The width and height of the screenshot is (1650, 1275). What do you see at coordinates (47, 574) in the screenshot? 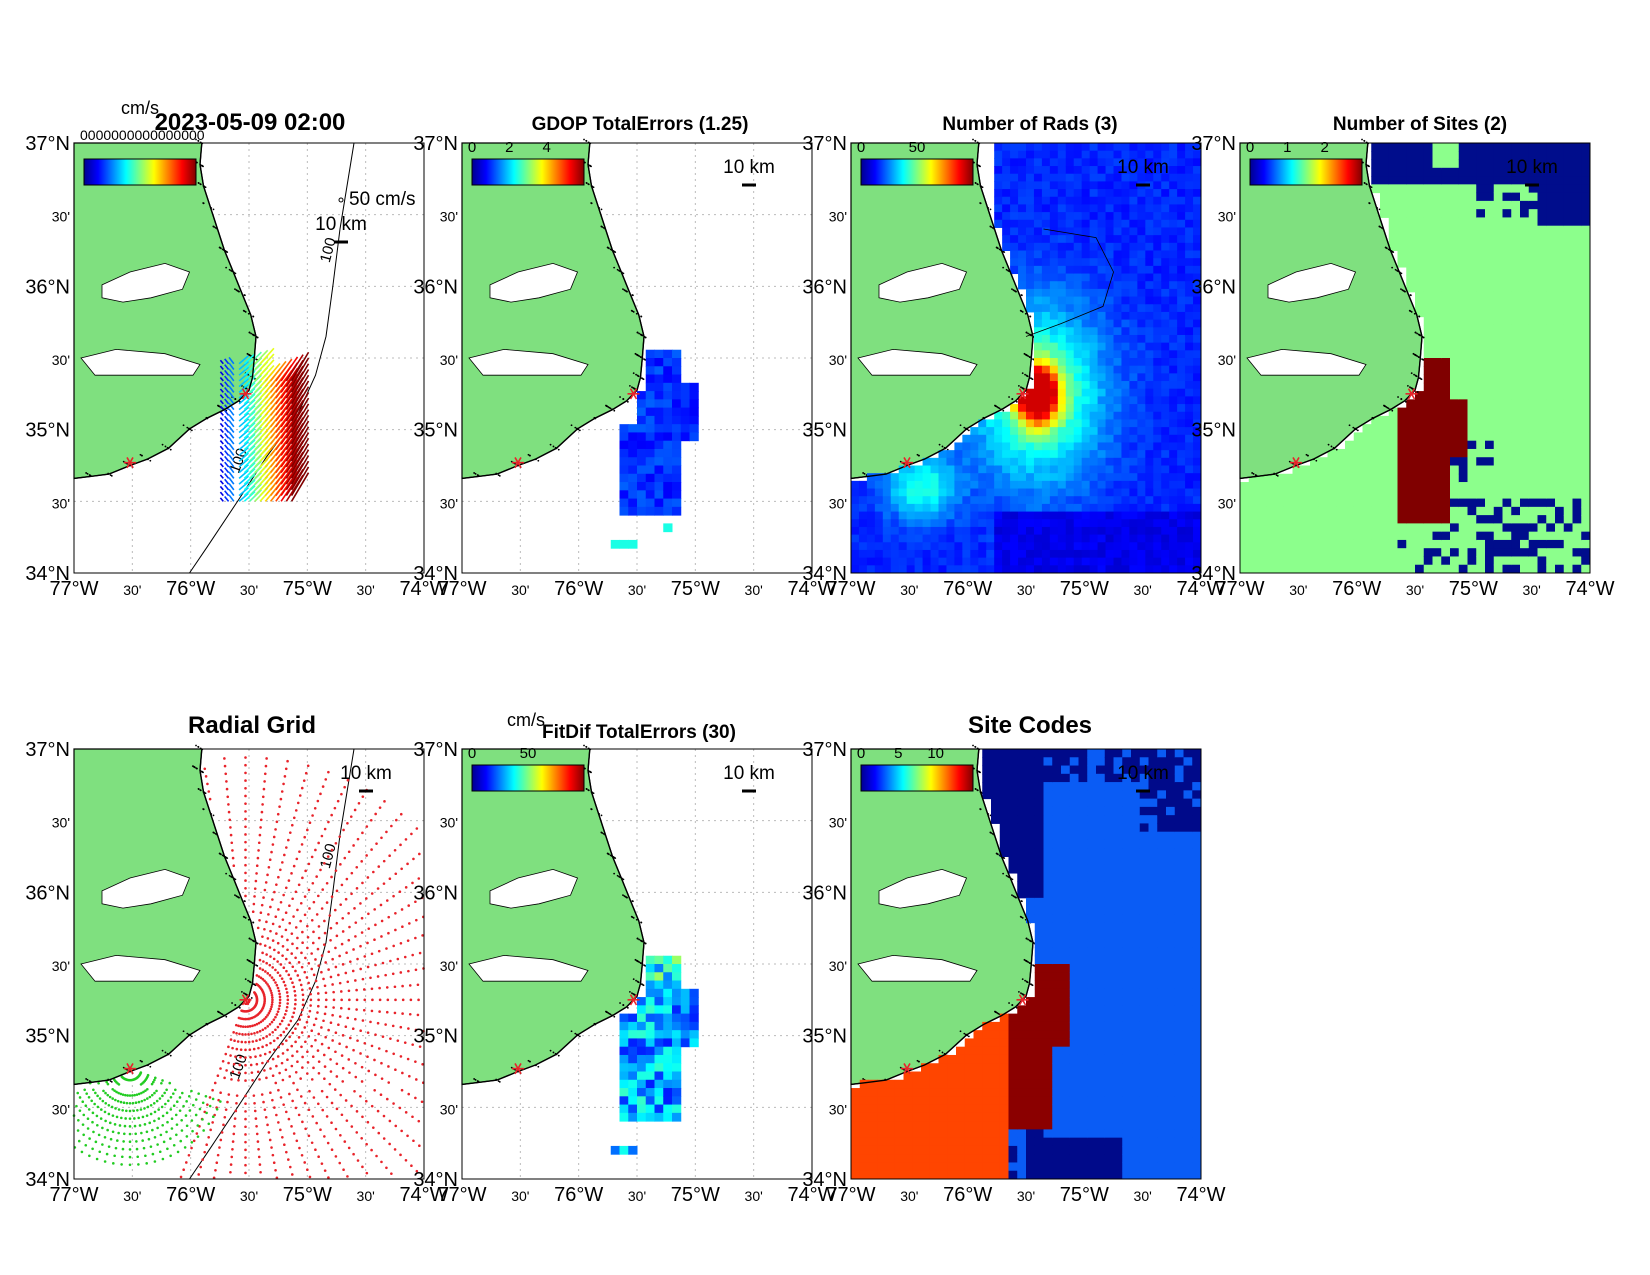
I see `lat-tick-label: 34°N` at bounding box center [47, 574].